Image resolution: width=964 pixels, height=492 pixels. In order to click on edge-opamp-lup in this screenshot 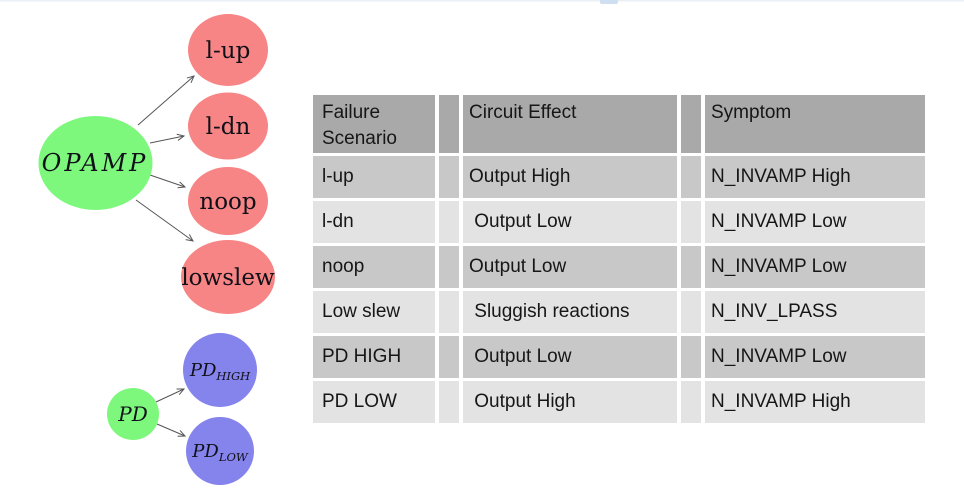, I will do `click(166, 100)`.